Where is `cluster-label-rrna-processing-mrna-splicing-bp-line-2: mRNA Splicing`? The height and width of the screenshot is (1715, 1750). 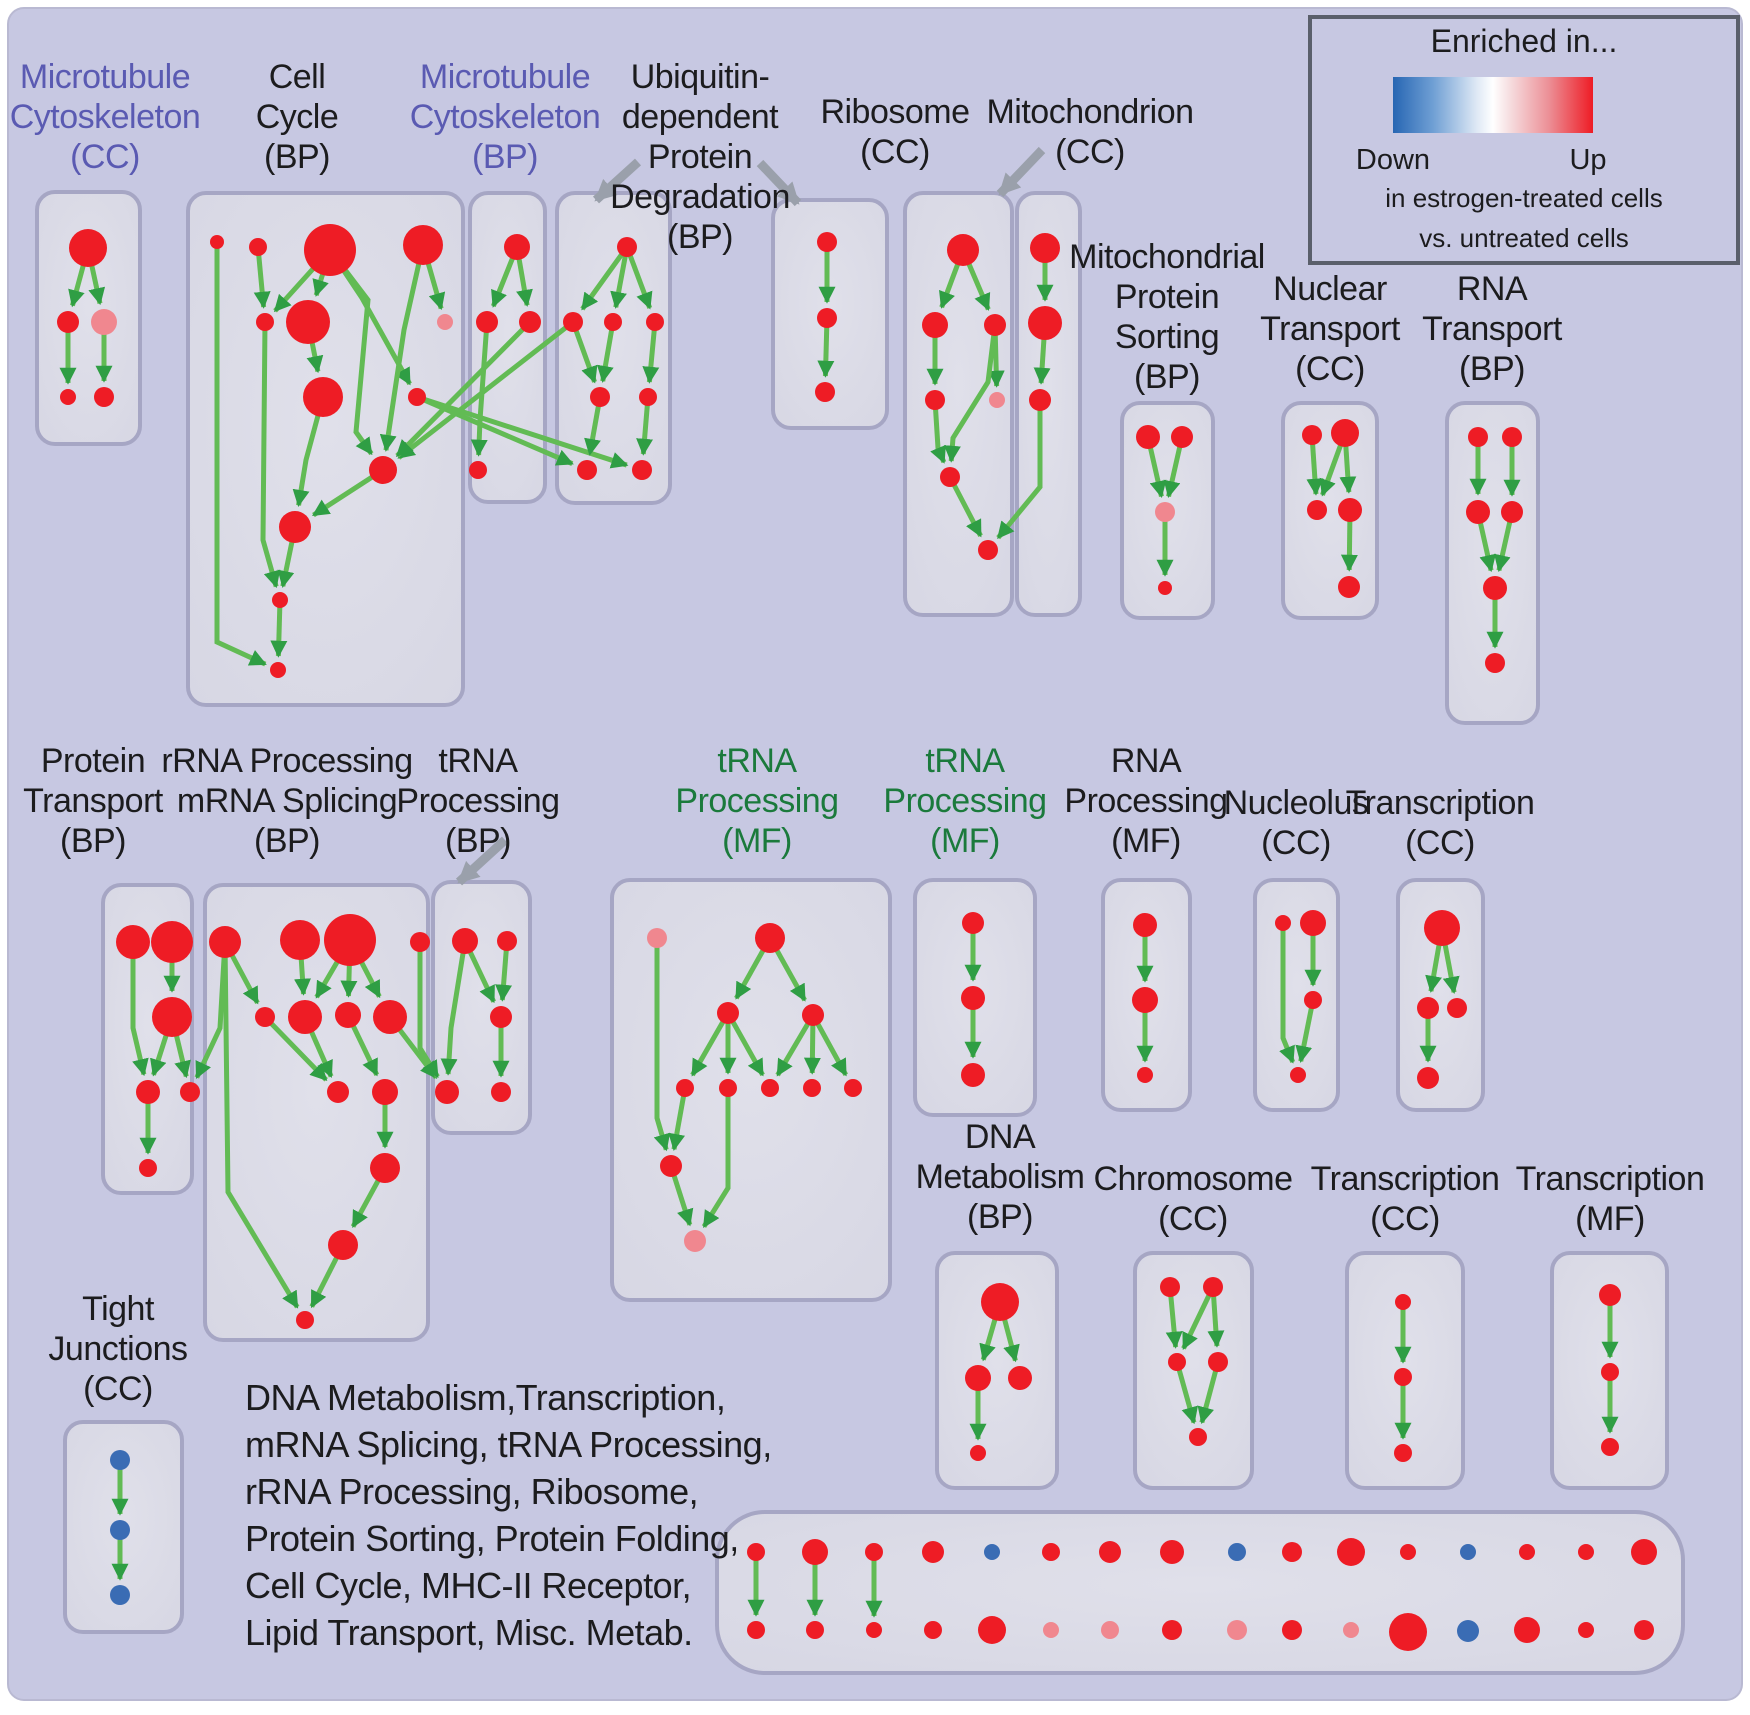 cluster-label-rrna-processing-mrna-splicing-bp-line-2: mRNA Splicing is located at coordinates (287, 801).